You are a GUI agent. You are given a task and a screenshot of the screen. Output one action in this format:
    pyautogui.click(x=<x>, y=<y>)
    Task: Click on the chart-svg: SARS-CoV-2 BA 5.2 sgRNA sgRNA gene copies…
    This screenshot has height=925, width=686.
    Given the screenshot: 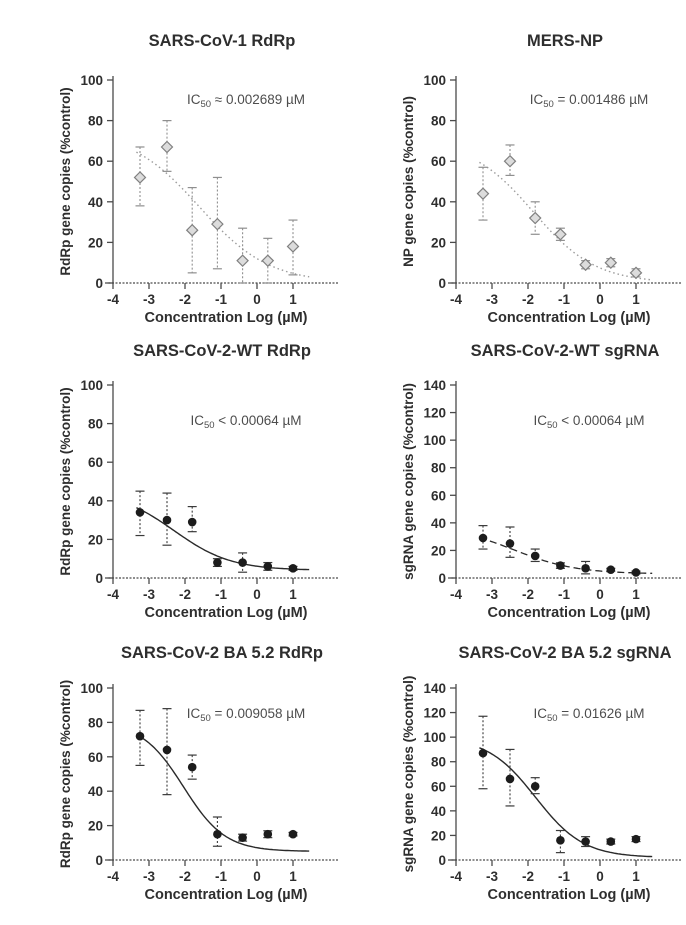 What is the action you would take?
    pyautogui.click(x=541, y=773)
    